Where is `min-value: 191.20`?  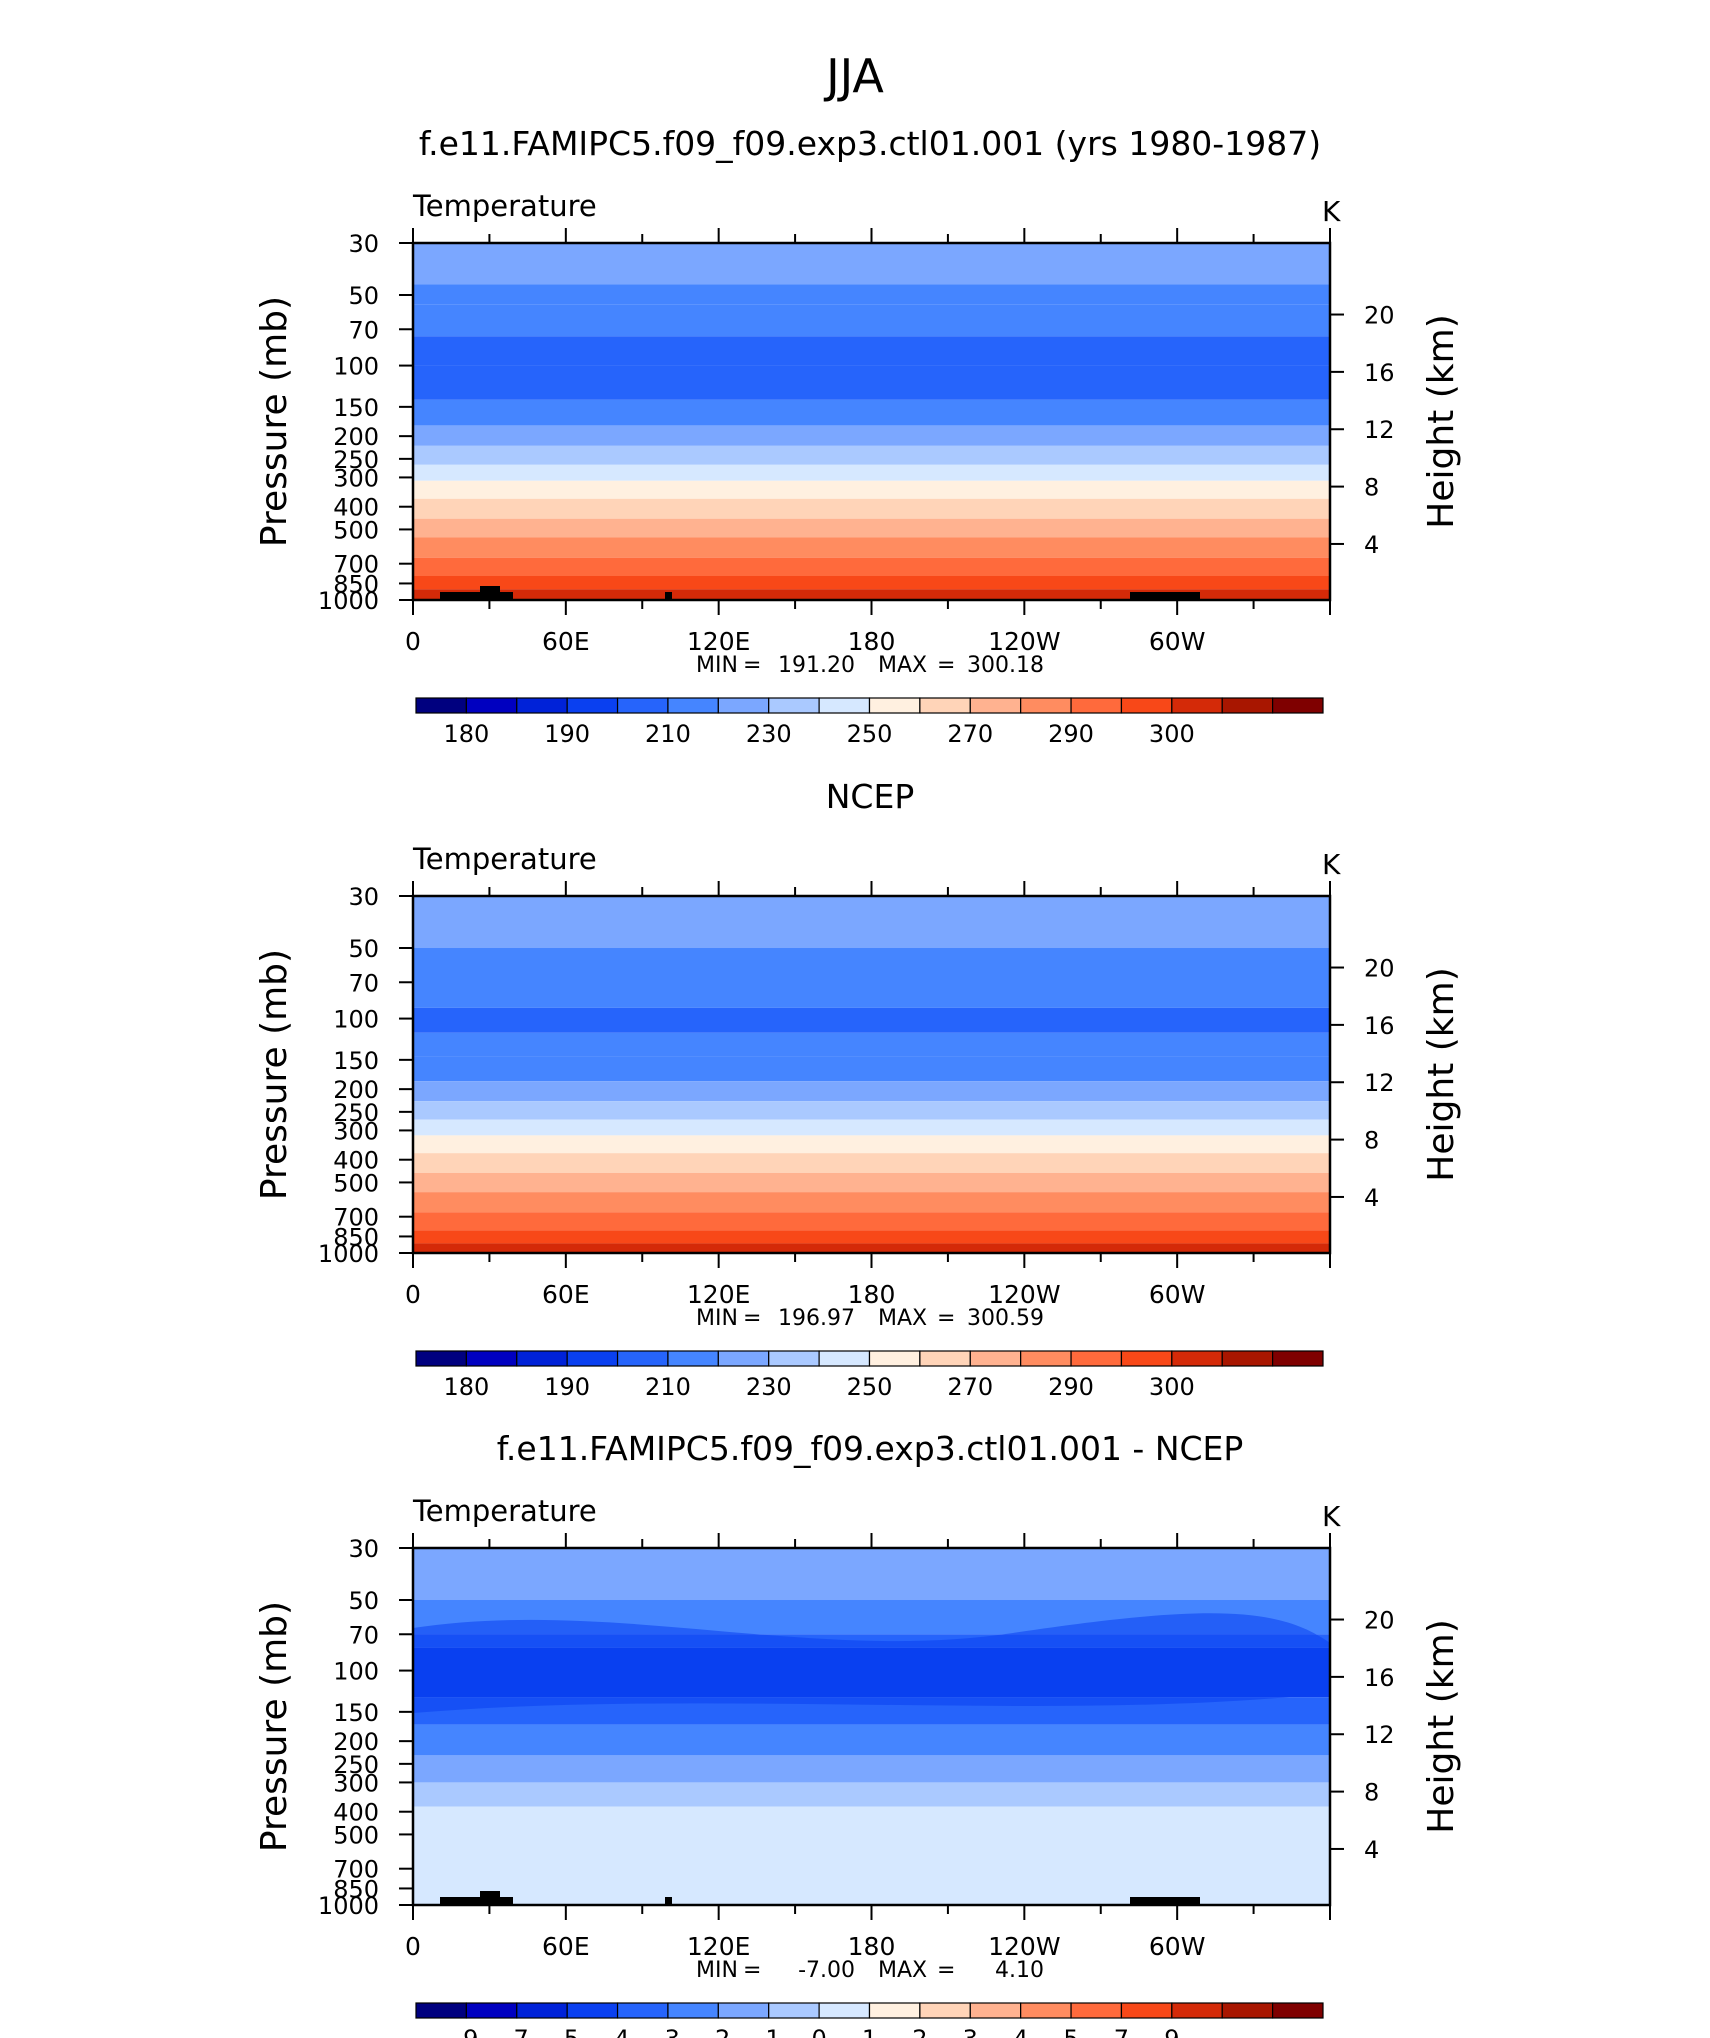 min-value: 191.20 is located at coordinates (816, 665).